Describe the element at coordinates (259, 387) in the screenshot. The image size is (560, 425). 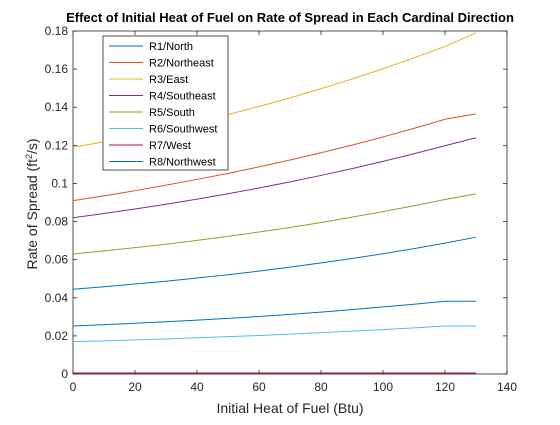
I see `x-tick-label: 60` at that location.